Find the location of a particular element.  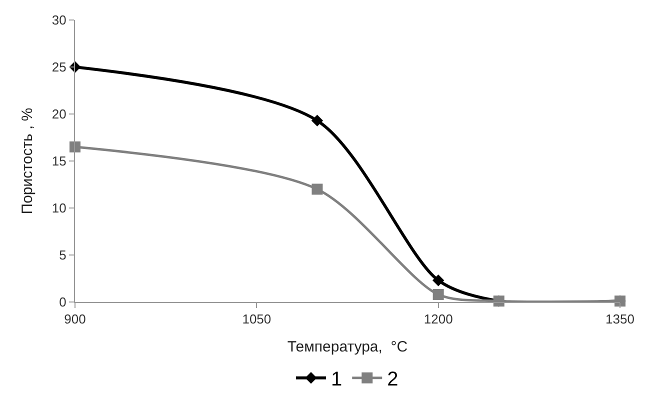

x-axis-title: Температура, °C is located at coordinates (347, 347).